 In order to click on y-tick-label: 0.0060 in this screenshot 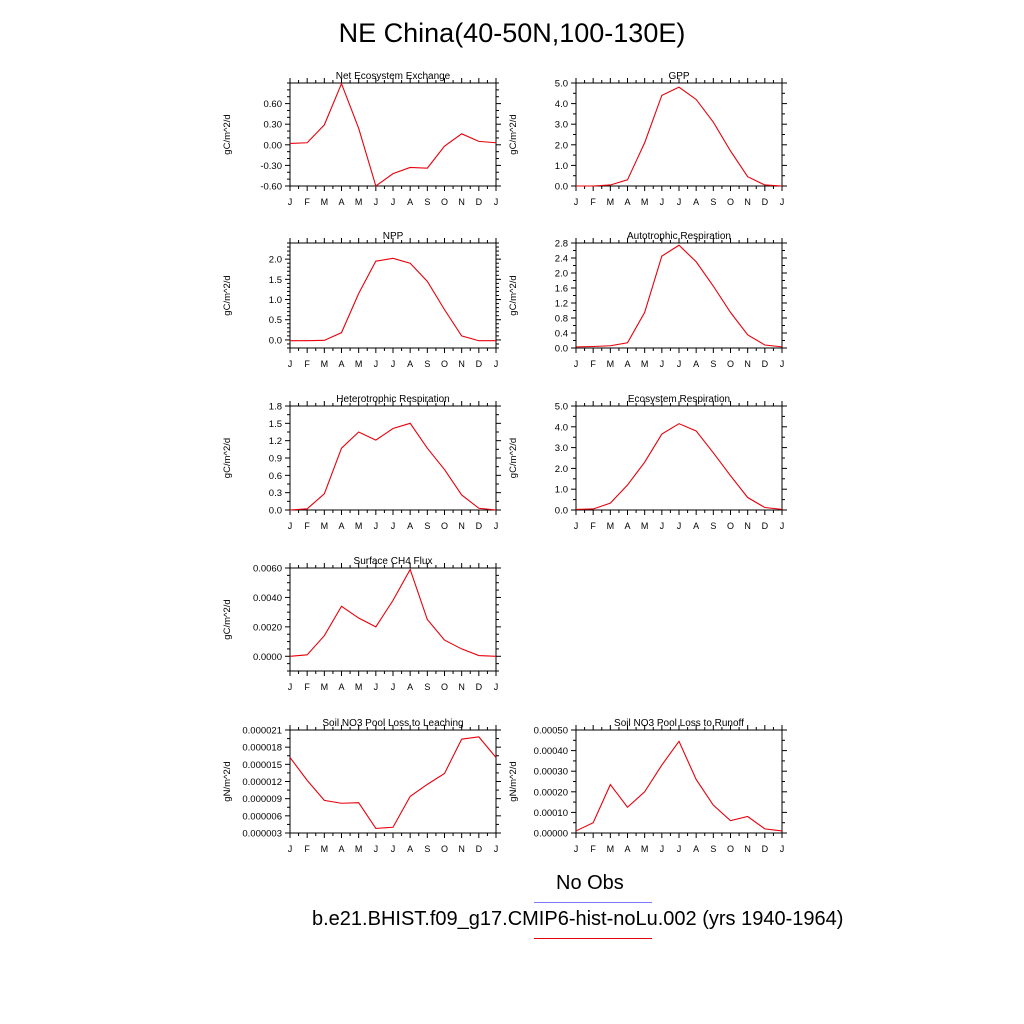, I will do `click(267, 569)`.